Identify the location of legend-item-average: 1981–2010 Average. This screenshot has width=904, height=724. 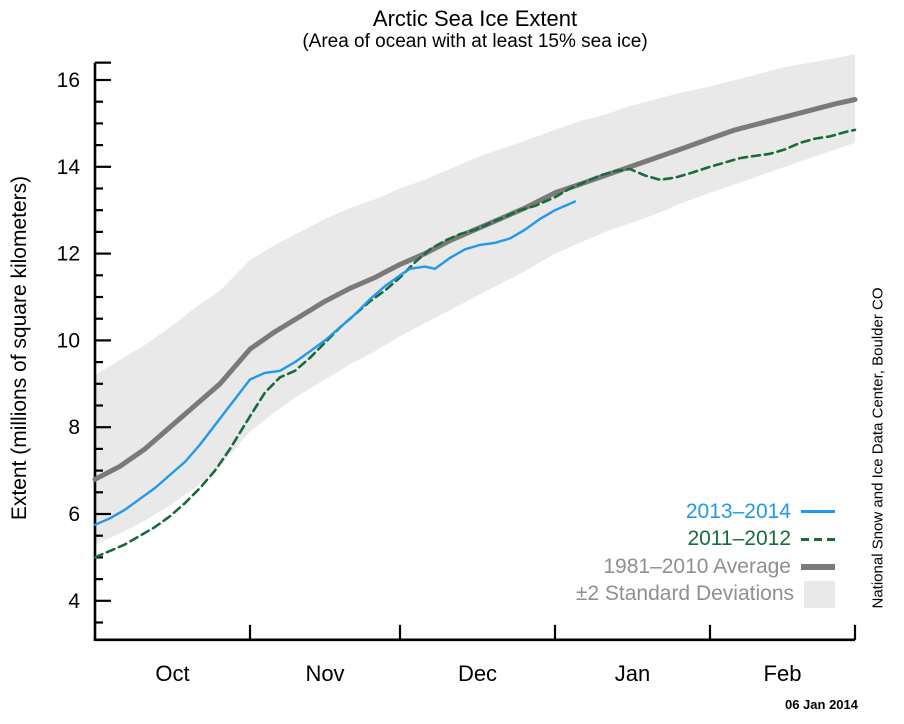
(705, 567).